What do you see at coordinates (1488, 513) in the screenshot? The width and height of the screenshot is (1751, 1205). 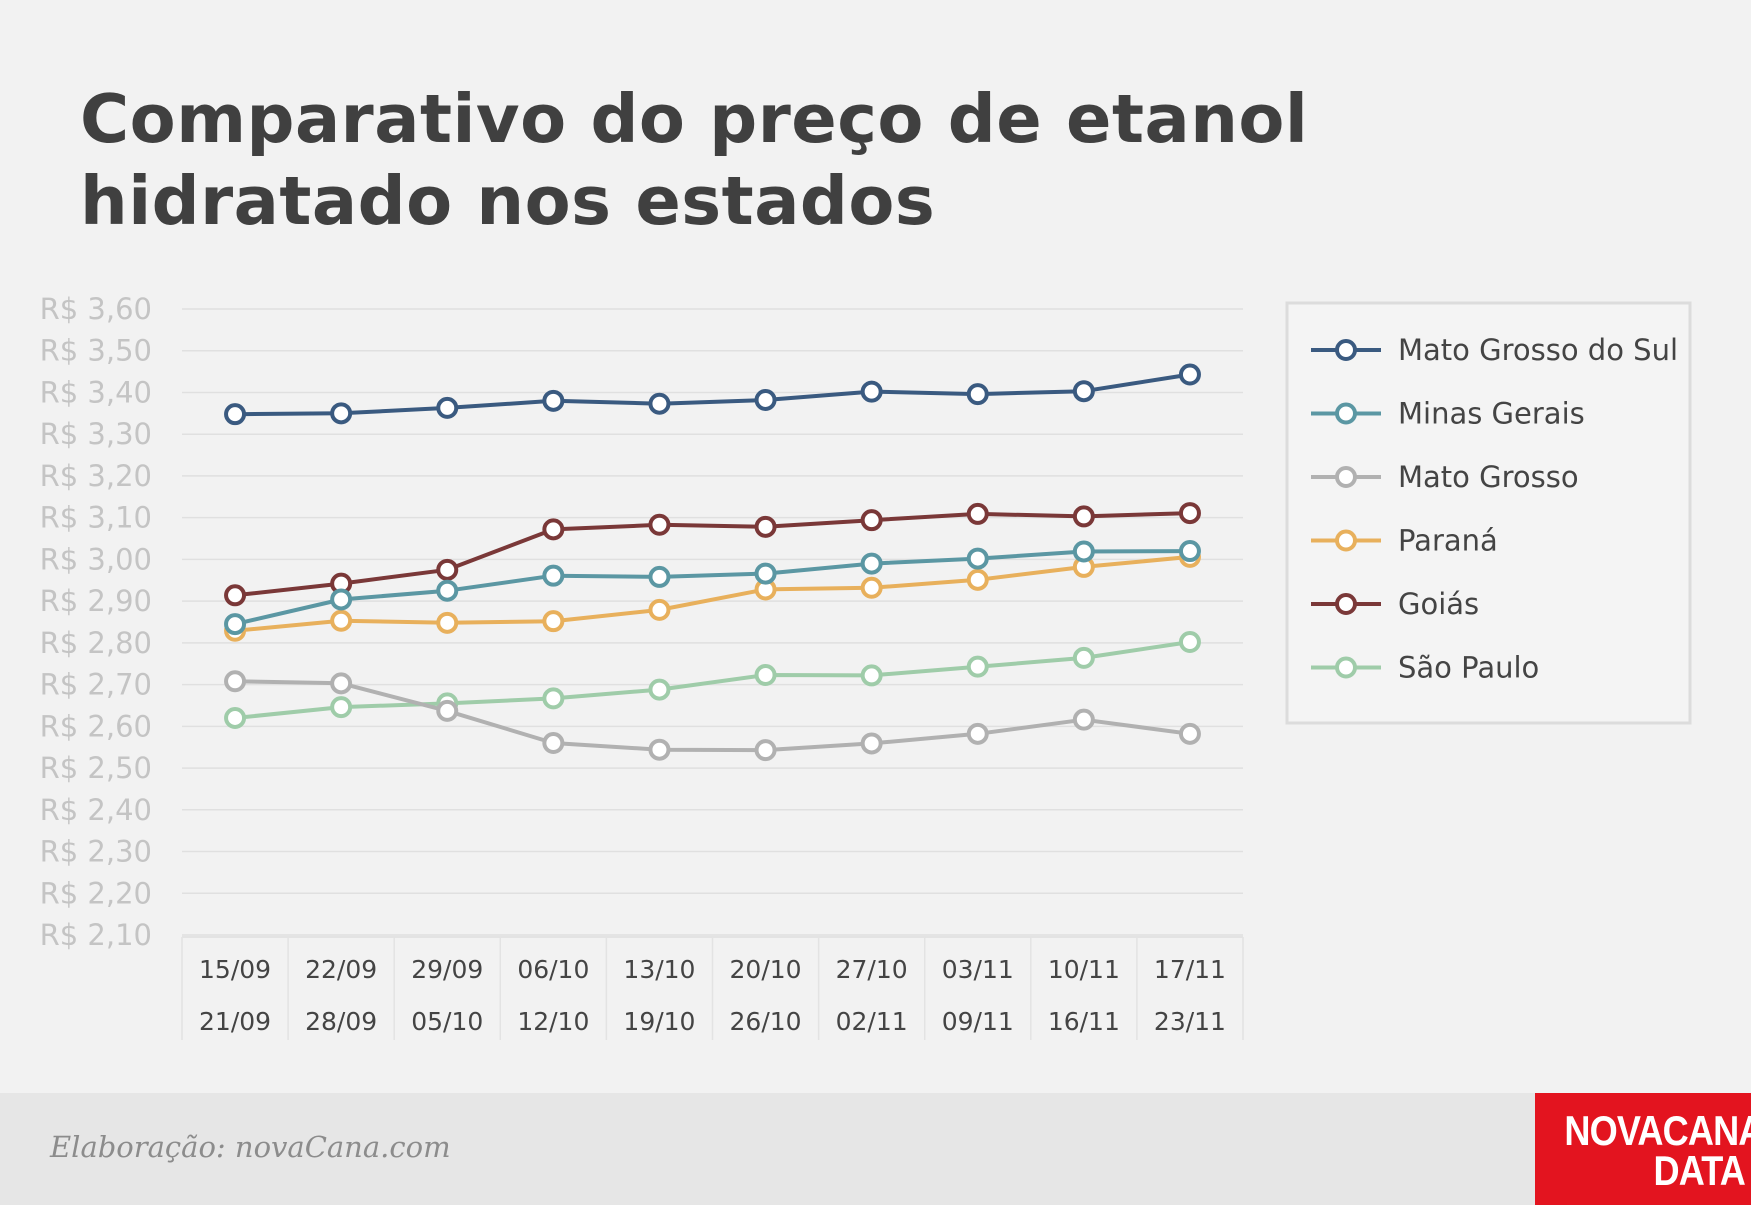 I see `legend-box` at bounding box center [1488, 513].